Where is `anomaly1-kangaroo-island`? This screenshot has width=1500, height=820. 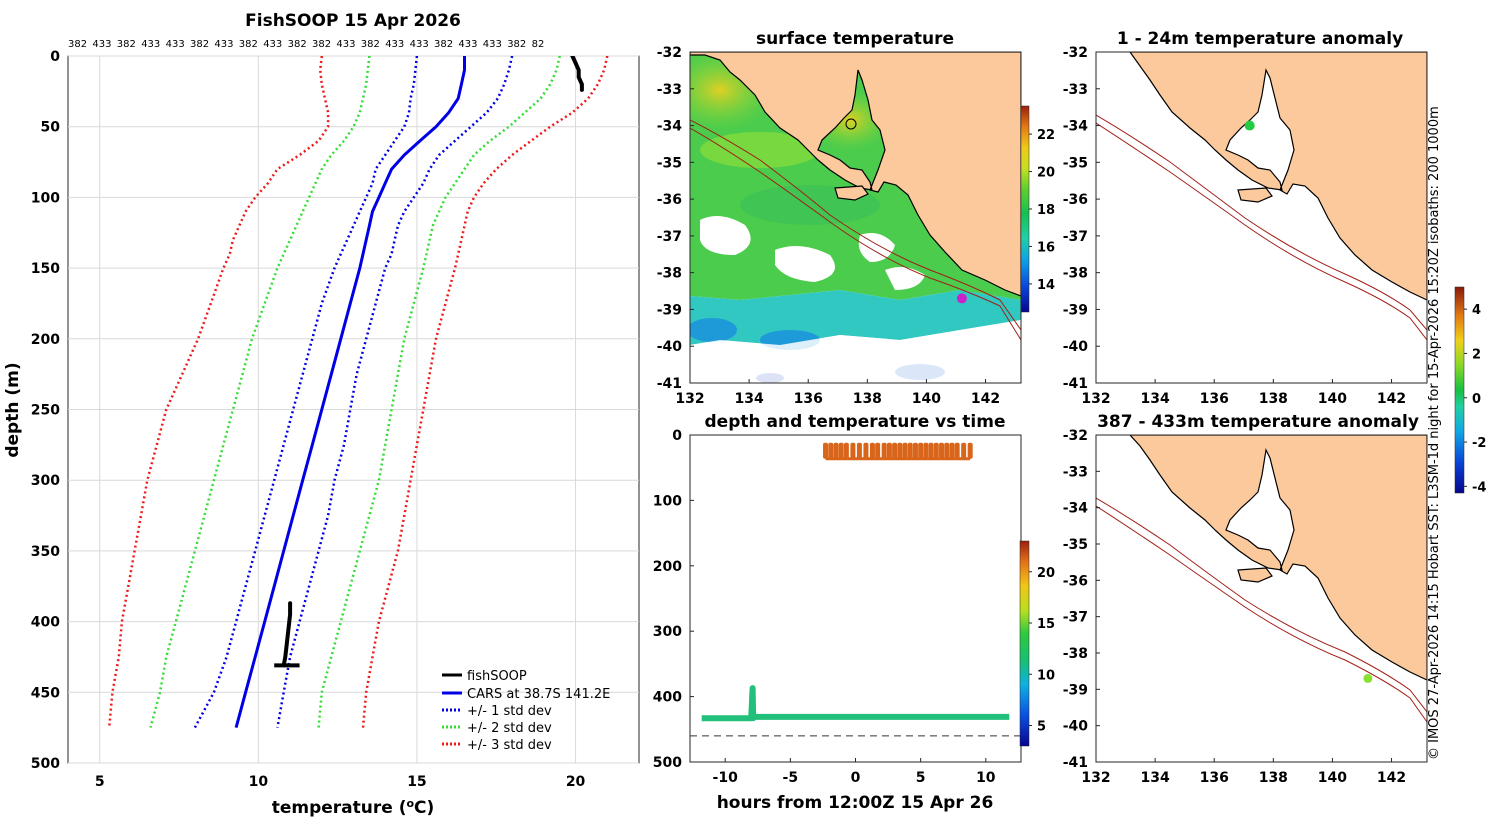
anomaly1-kangaroo-island is located at coordinates (1255, 195).